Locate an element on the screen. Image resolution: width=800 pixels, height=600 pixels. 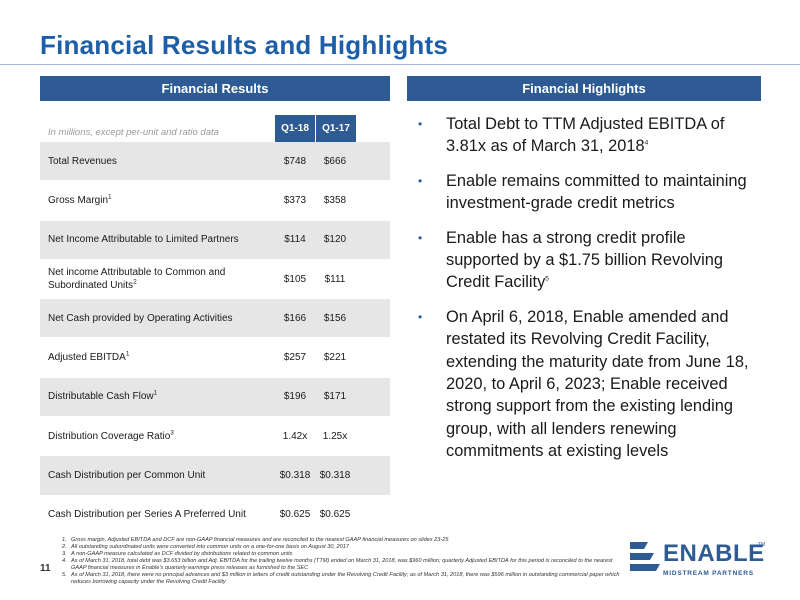
cell-q1-17: $358 is located at coordinates (335, 200).